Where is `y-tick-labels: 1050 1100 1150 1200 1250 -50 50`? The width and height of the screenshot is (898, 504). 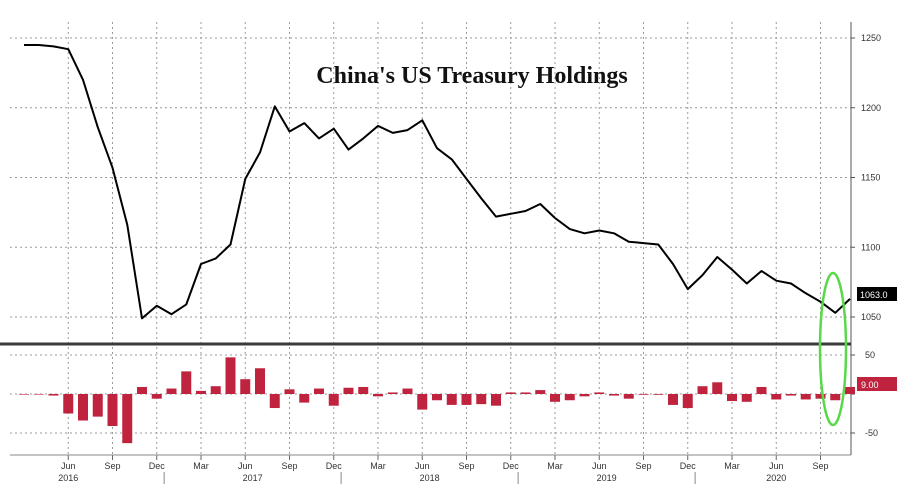
y-tick-labels: 1050 1100 1150 1200 1250 -50 50 is located at coordinates (871, 235).